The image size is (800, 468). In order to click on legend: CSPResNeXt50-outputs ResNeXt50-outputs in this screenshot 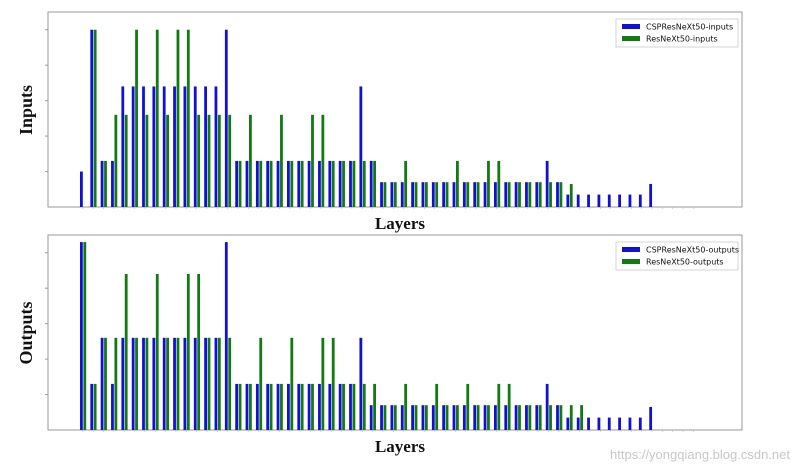, I will do `click(677, 256)`.